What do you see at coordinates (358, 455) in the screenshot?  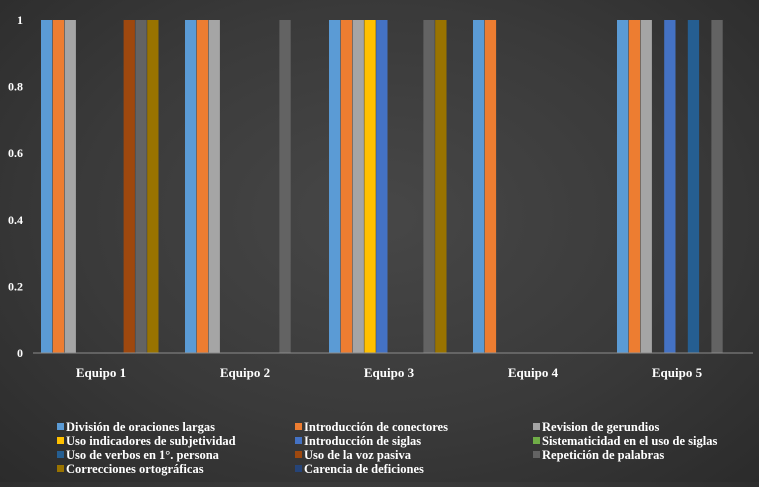 I see `legend-label: Uso de la voz pasiva` at bounding box center [358, 455].